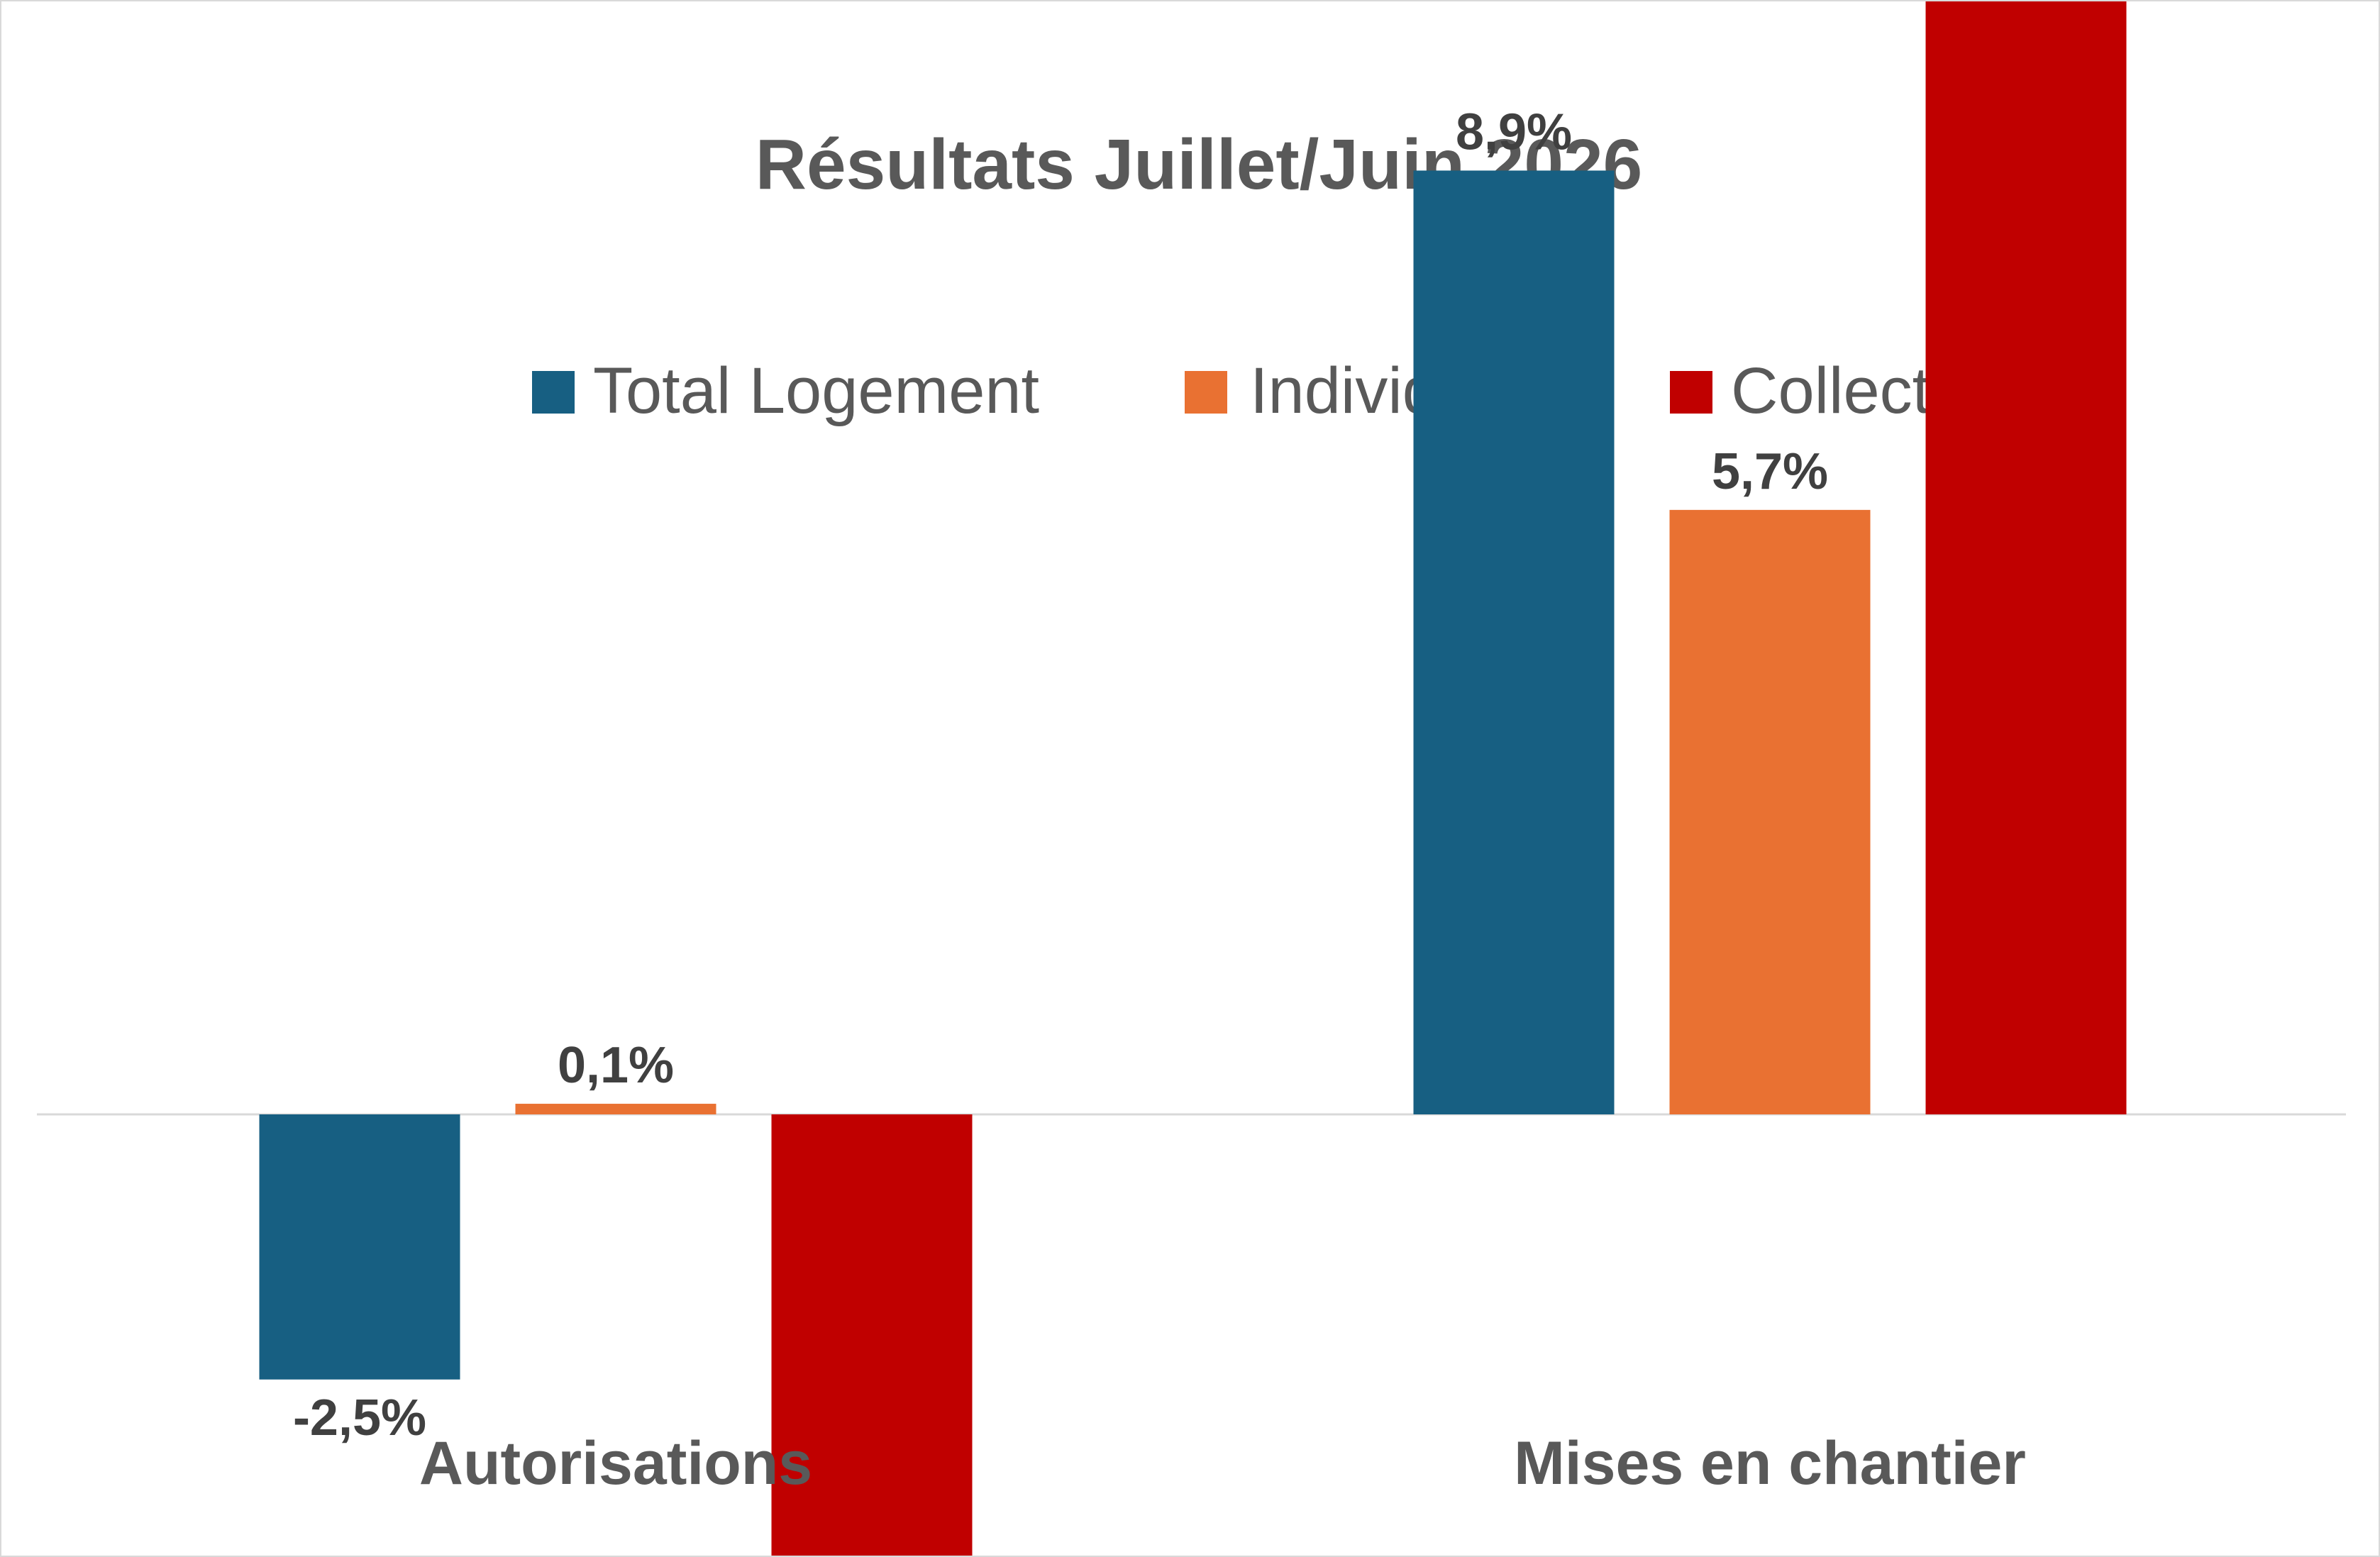 The width and height of the screenshot is (2380, 1557). What do you see at coordinates (615, 1463) in the screenshot?
I see `category-label-1: Autorisations` at bounding box center [615, 1463].